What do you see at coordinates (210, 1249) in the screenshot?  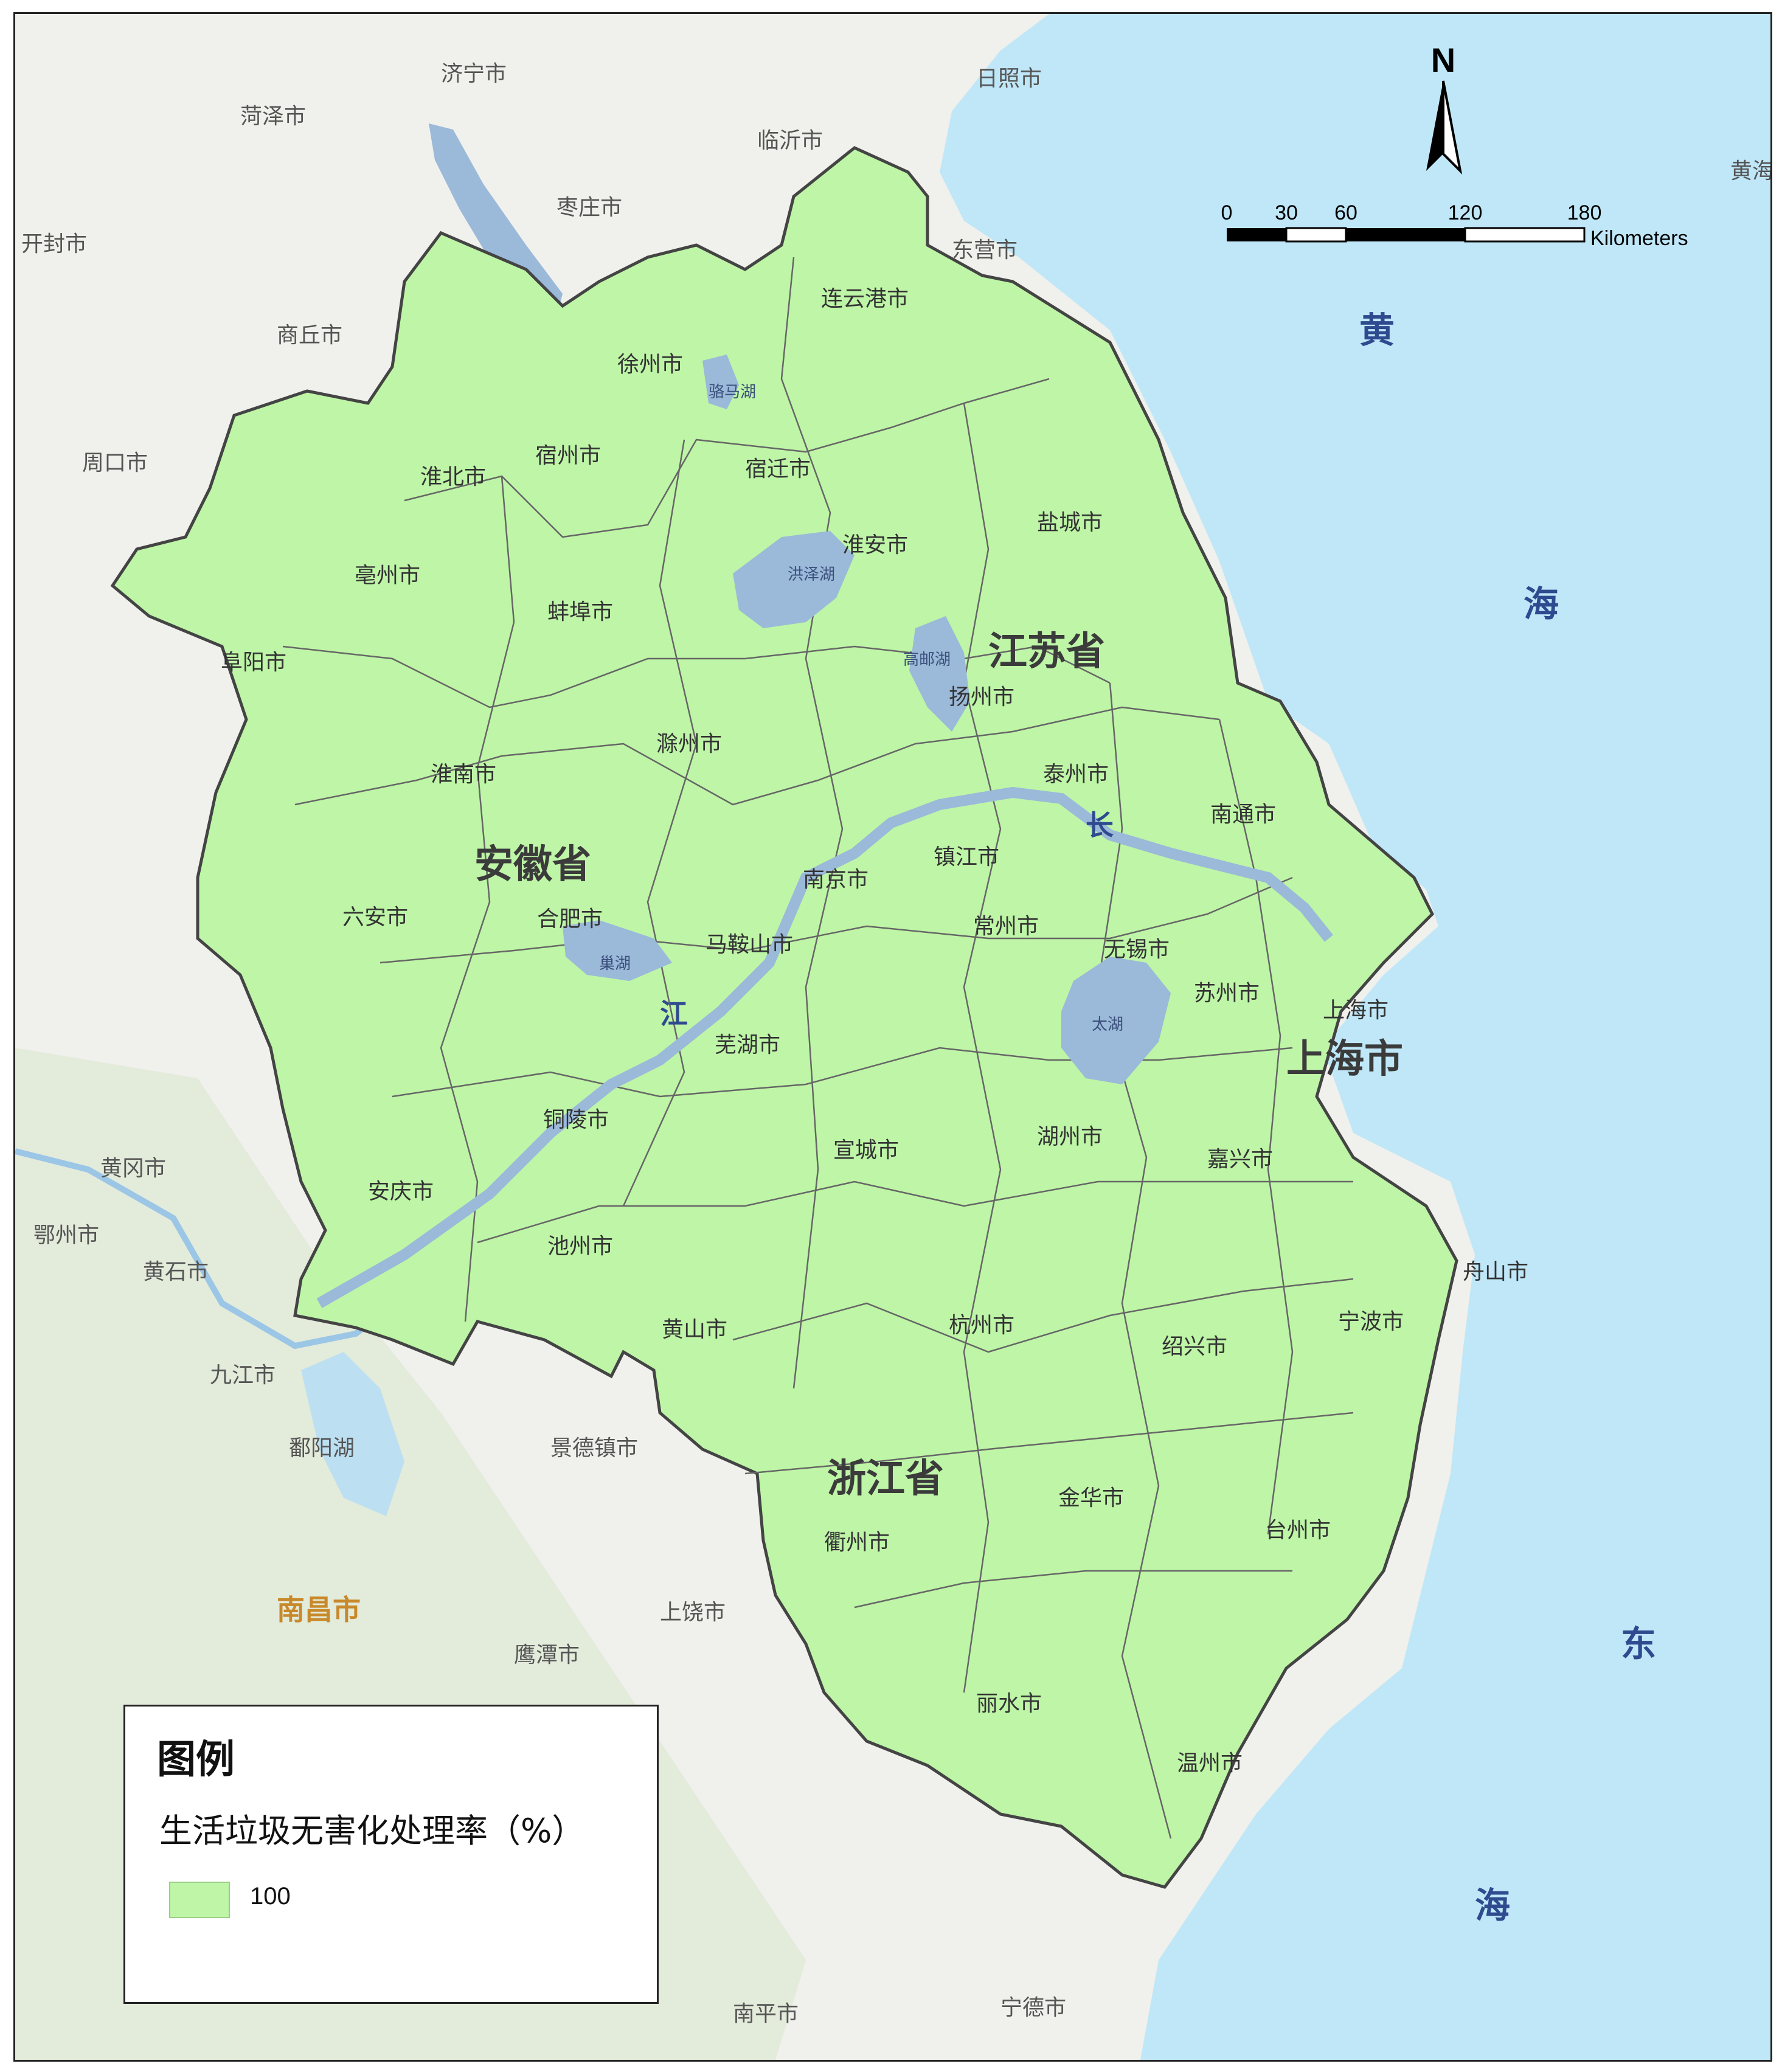 I see `yangtze-west` at bounding box center [210, 1249].